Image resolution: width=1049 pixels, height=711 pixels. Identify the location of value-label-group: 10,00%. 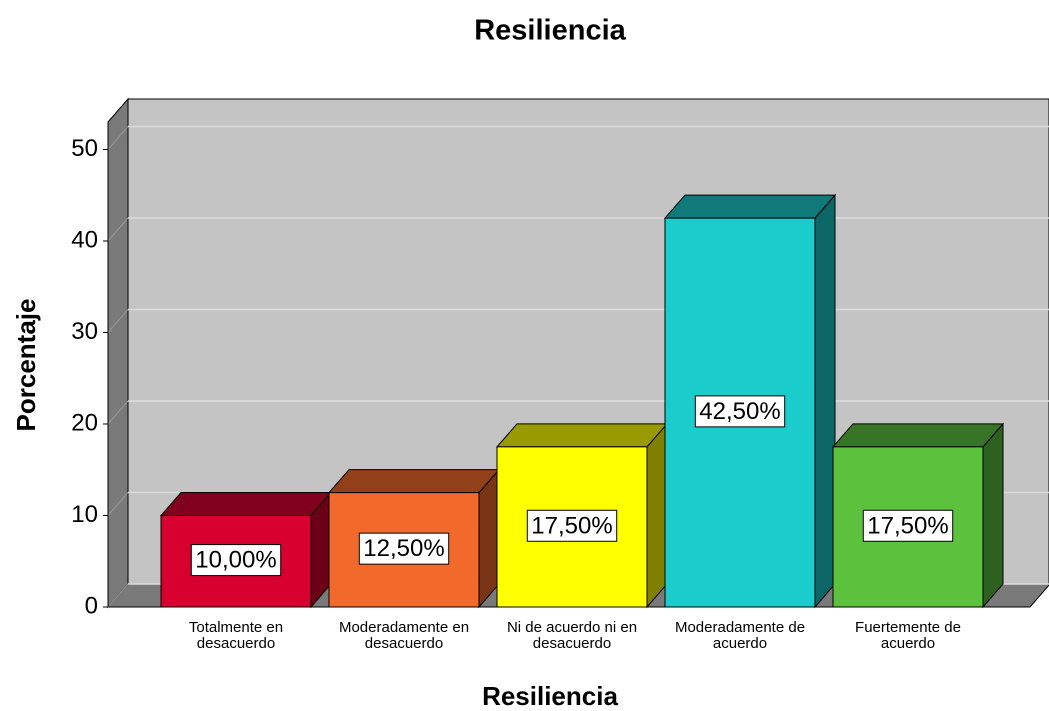
(236, 560).